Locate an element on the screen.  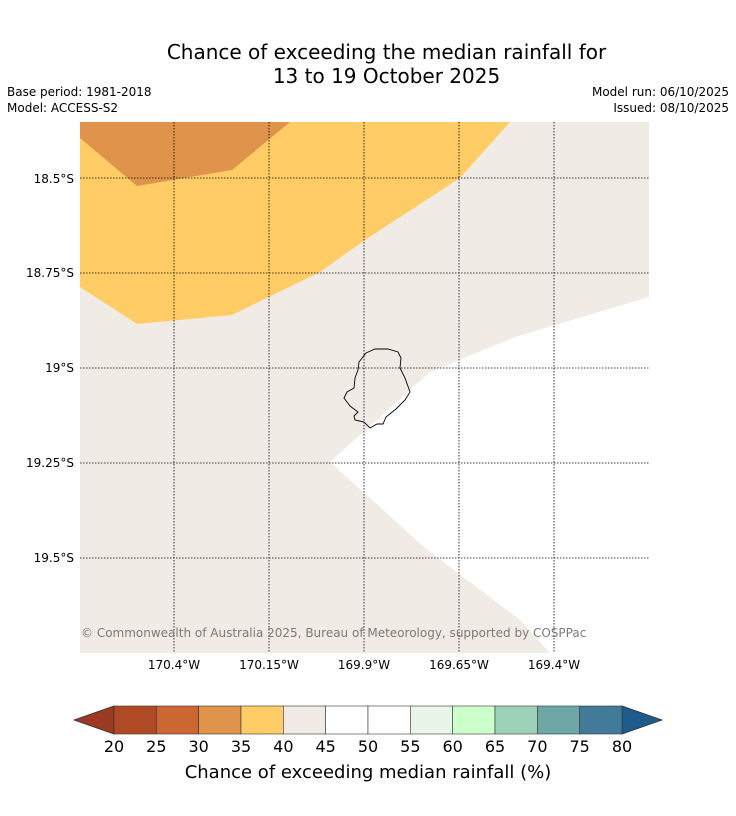
issued-date: Issued: 08/10/2025 is located at coordinates (671, 108).